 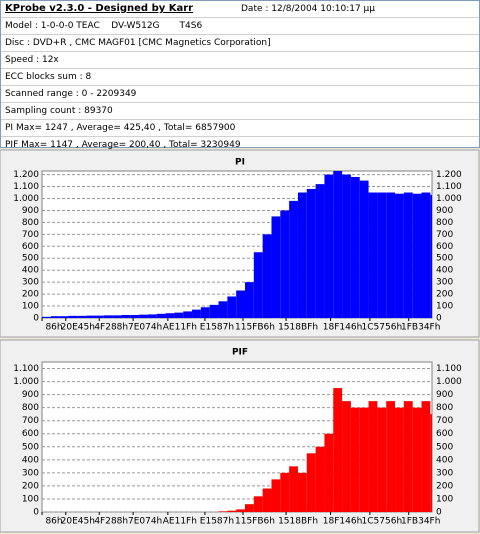 What do you see at coordinates (444, 447) in the screenshot?
I see `y2-tick-label: 500` at bounding box center [444, 447].